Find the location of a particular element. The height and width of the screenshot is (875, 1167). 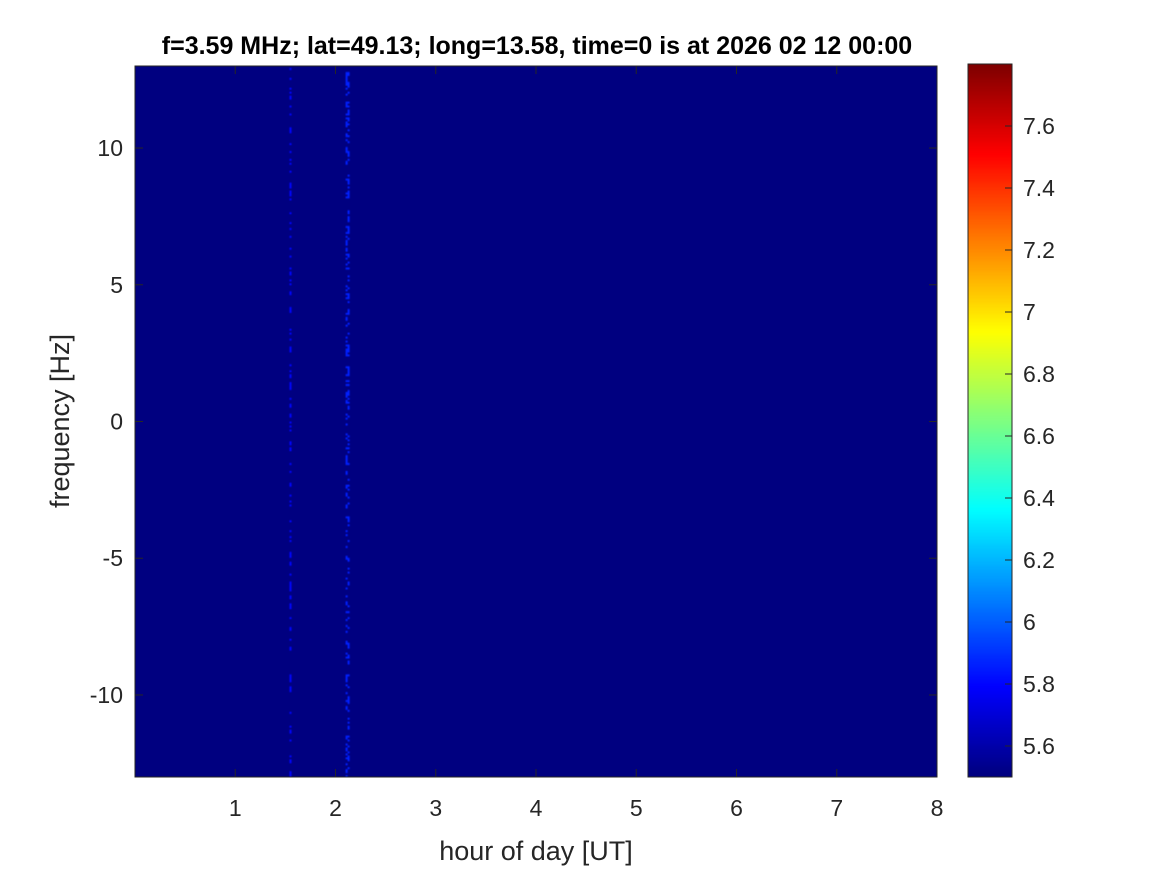

colorbar-tick-label: 7.4 is located at coordinates (1039, 188).